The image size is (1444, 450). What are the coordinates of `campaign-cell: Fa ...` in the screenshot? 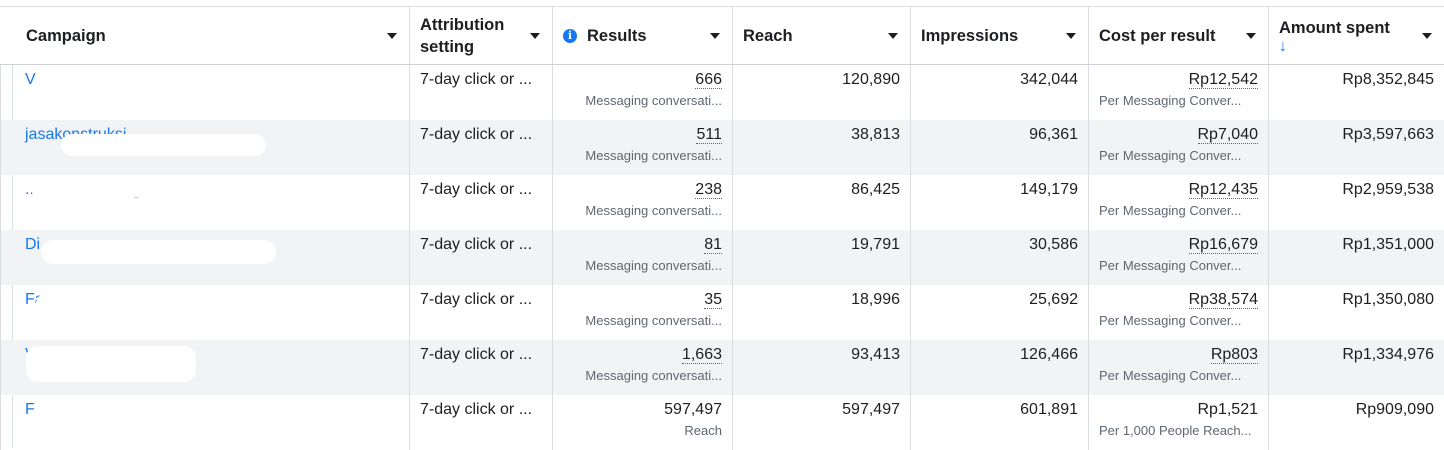 It's located at (205, 312).